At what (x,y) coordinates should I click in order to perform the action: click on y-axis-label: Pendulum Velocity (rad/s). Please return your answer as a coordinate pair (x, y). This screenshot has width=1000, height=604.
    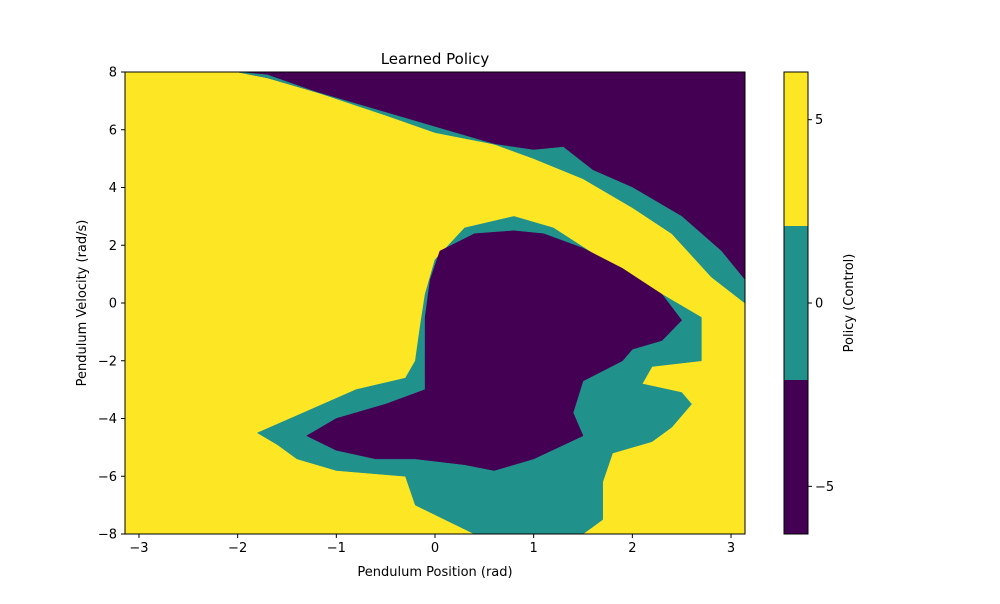
    Looking at the image, I should click on (82, 303).